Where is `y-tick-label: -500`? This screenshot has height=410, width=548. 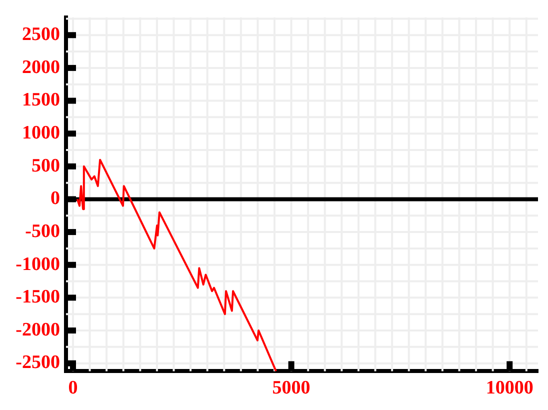 y-tick-label: -500 is located at coordinates (42, 231).